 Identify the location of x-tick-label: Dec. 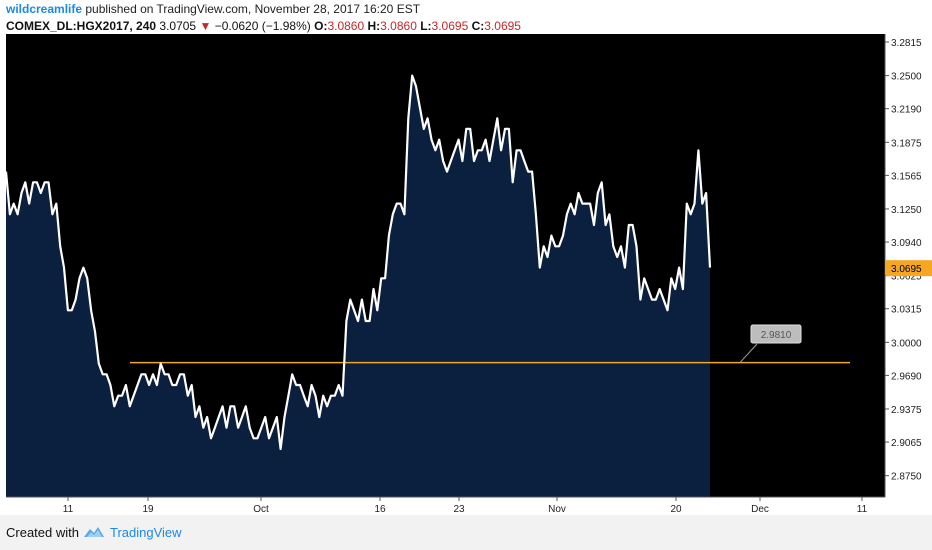
(760, 509).